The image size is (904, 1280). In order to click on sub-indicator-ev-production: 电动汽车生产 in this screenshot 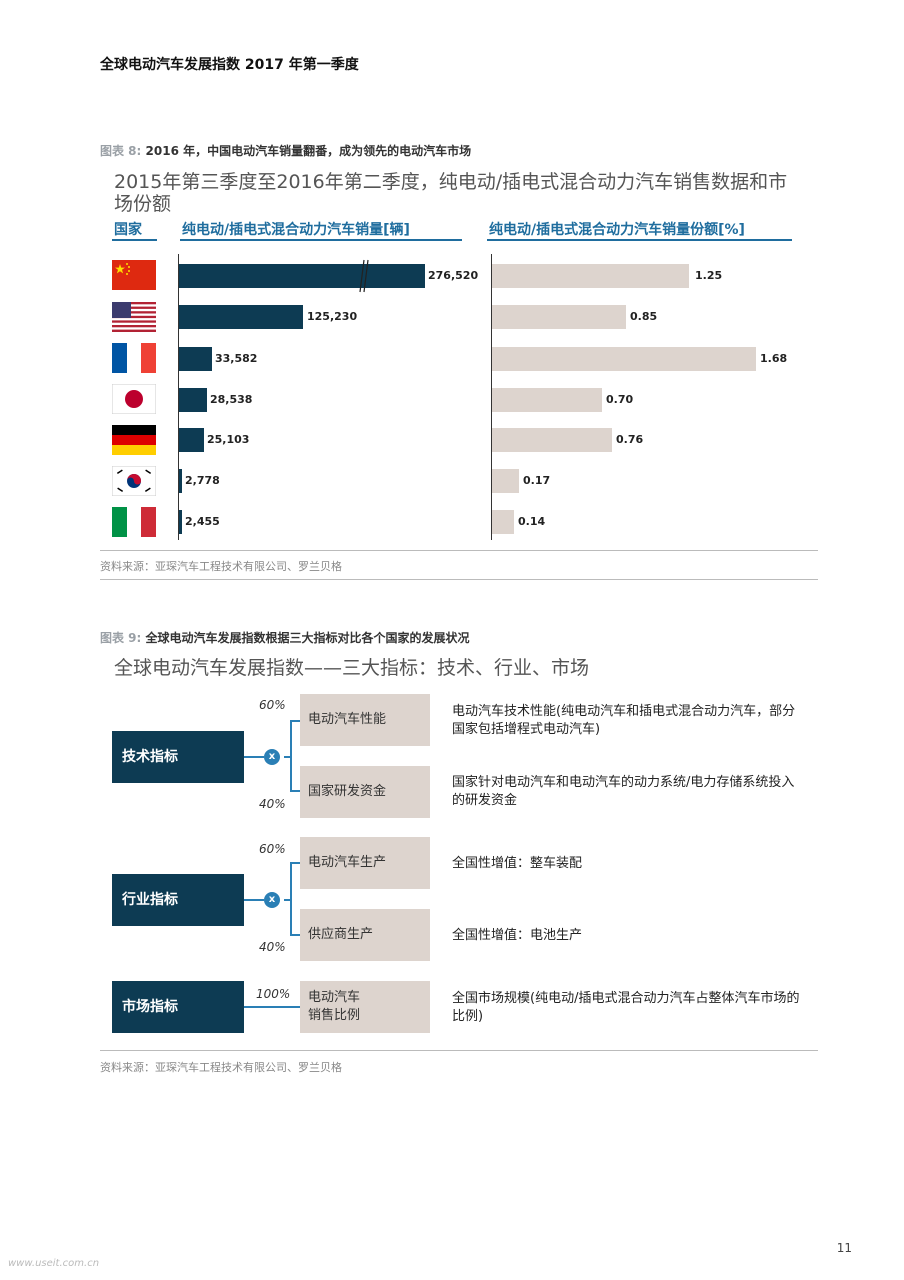, I will do `click(365, 863)`.